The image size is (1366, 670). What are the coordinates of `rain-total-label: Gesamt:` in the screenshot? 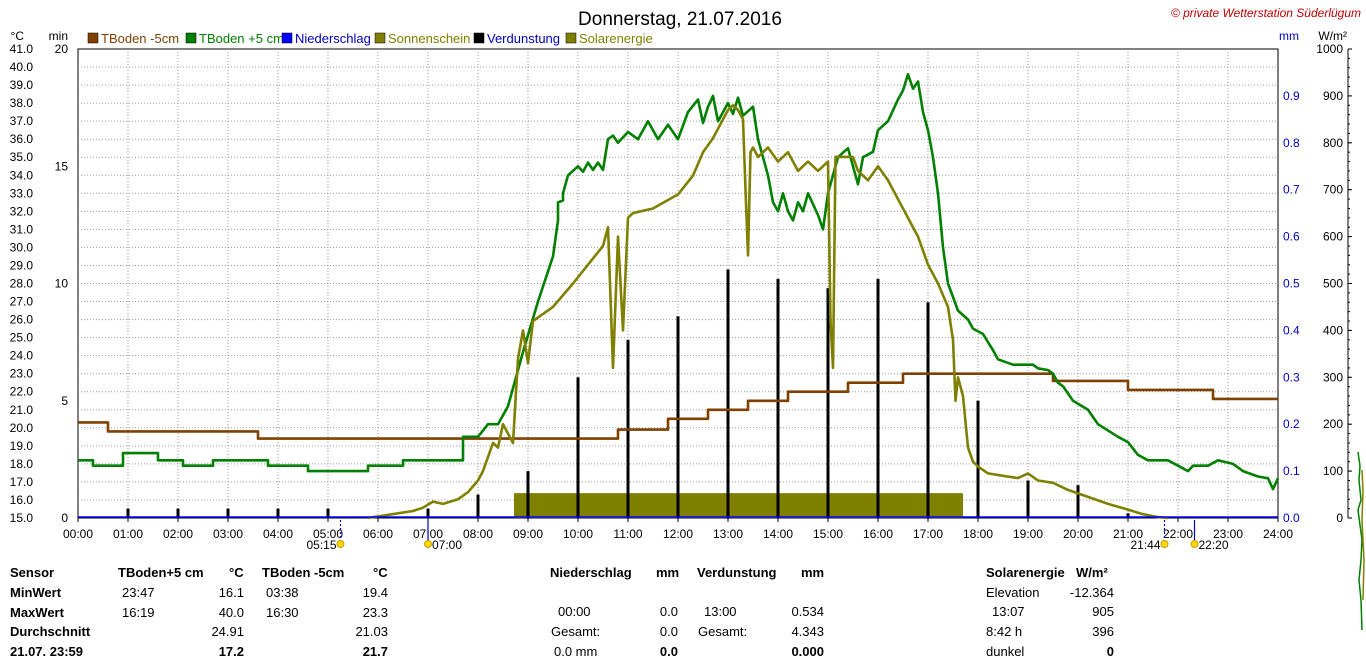 It's located at (576, 631).